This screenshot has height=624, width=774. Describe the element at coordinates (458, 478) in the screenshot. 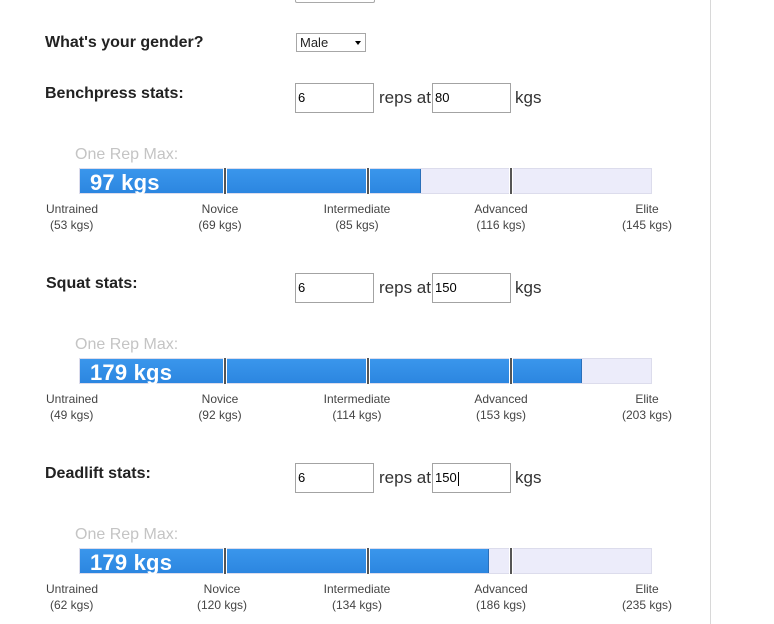

I see `text-cursor` at that location.